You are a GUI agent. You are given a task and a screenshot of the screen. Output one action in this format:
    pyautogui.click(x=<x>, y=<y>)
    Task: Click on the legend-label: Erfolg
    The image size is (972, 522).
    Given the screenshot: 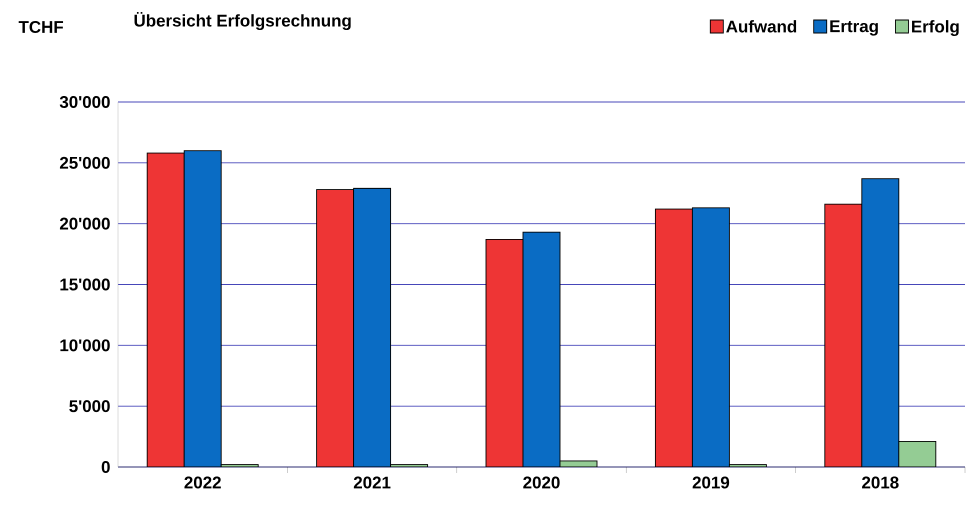 What is the action you would take?
    pyautogui.click(x=935, y=28)
    